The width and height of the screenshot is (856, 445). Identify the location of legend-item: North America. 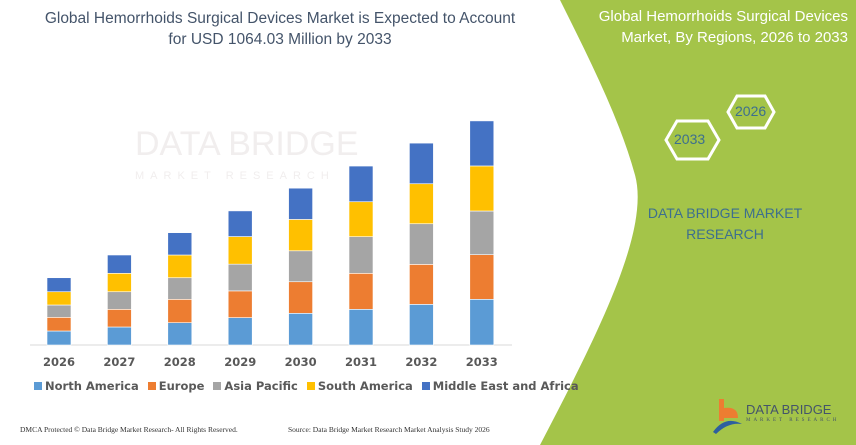
(86, 386).